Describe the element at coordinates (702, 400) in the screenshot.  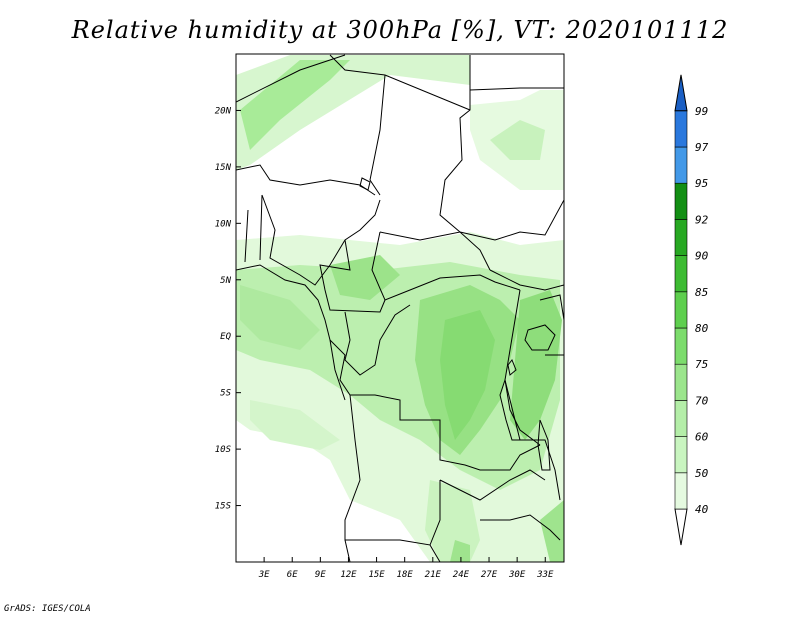
I see `colorbar-label: 70` at that location.